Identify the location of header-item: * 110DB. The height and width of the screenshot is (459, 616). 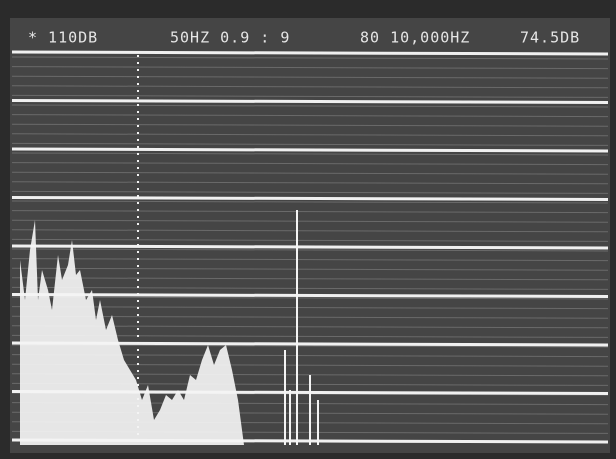
(63, 38).